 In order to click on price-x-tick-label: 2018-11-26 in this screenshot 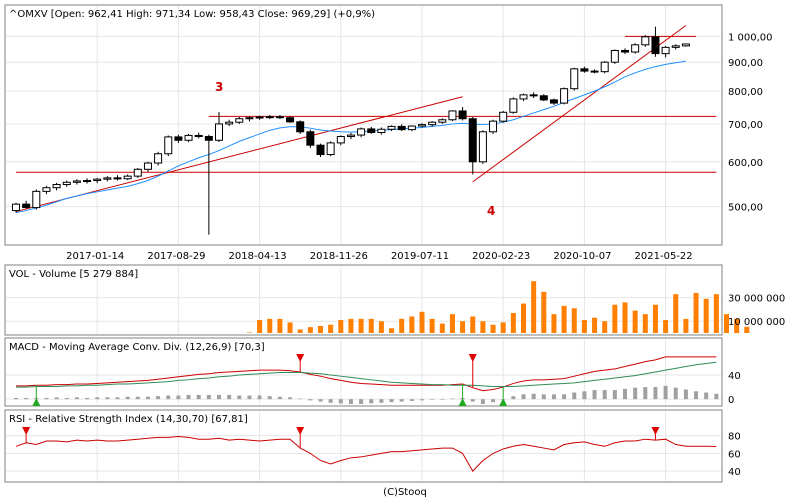, I will do `click(339, 256)`.